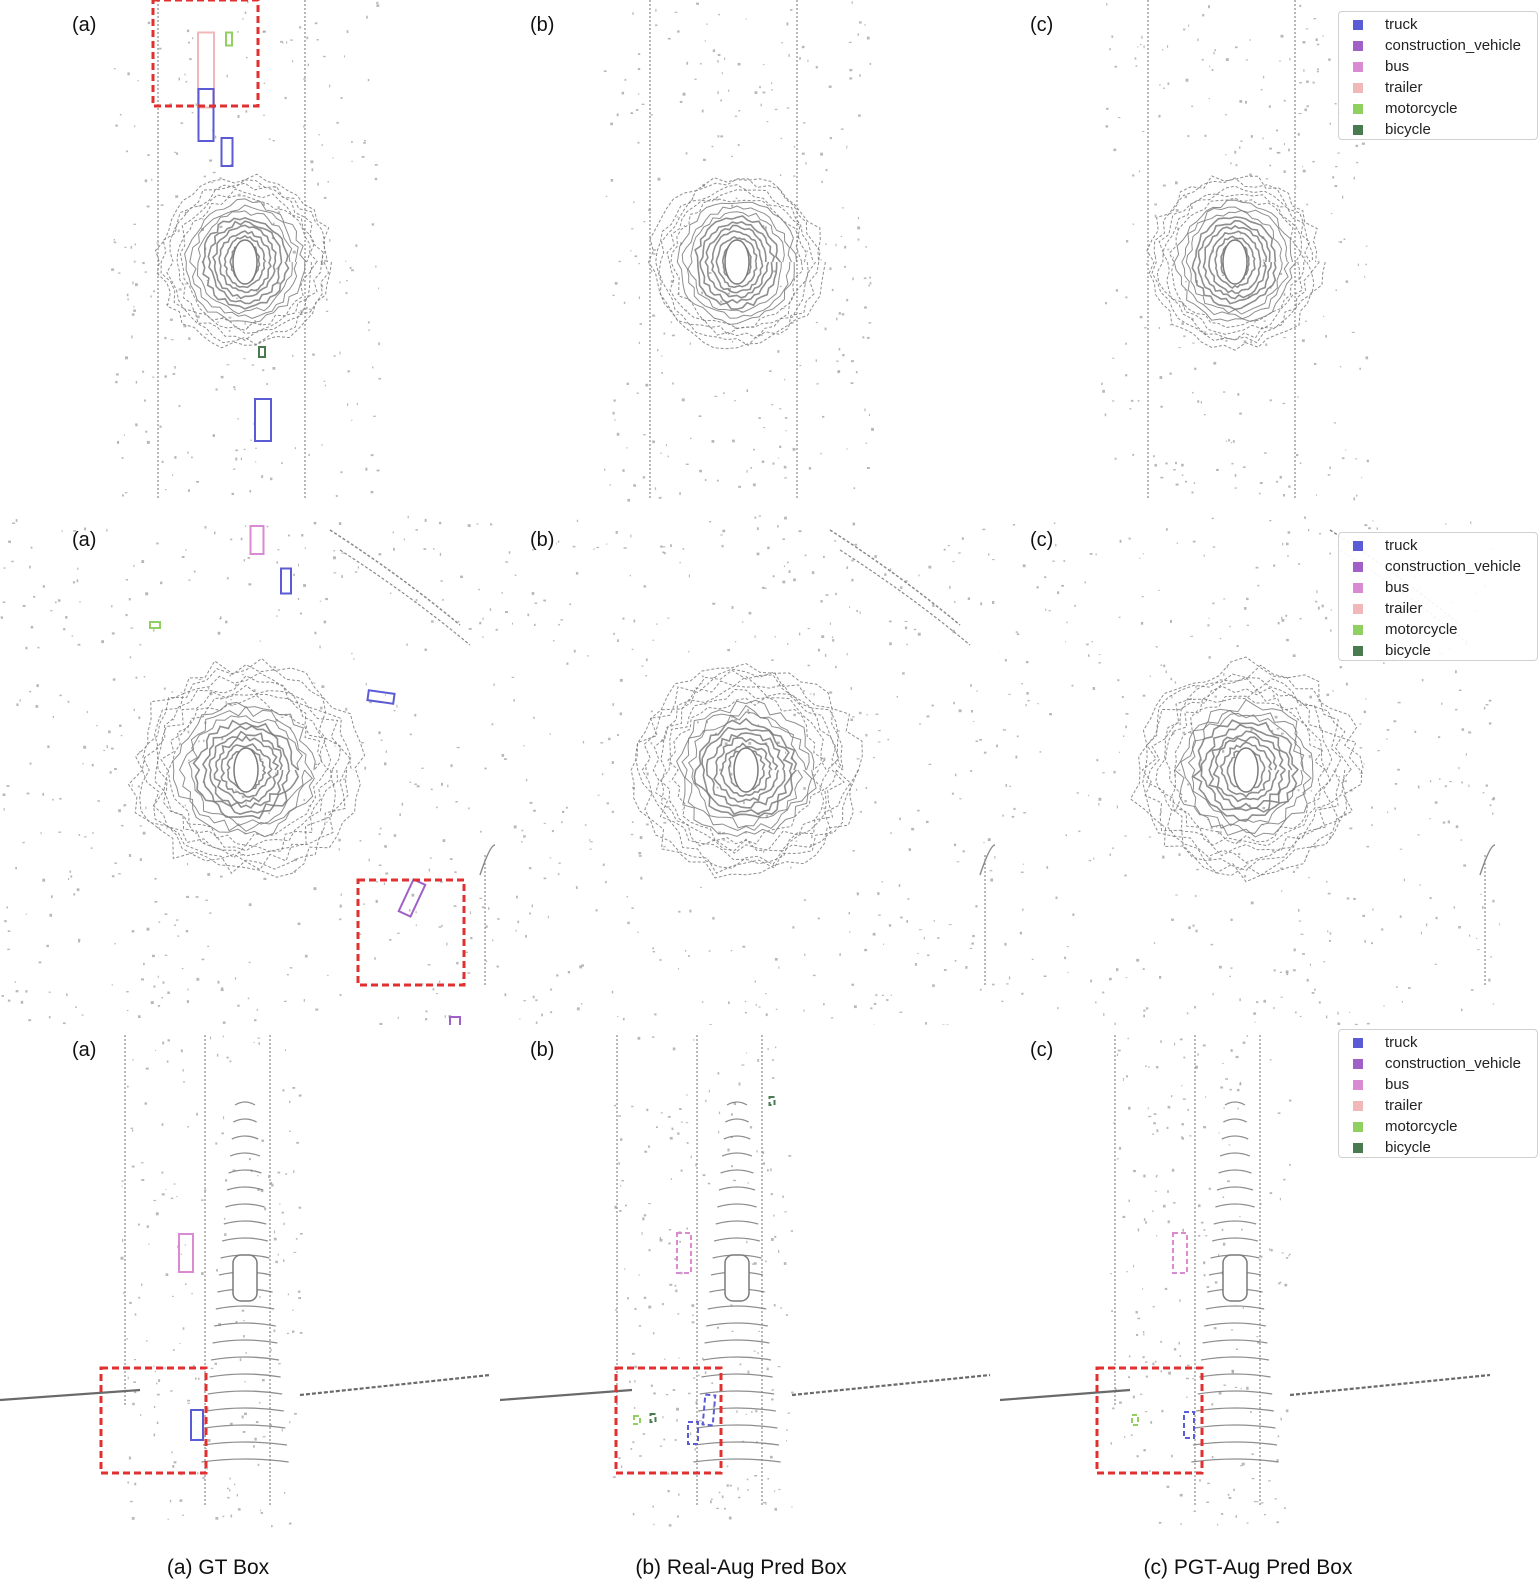  Describe the element at coordinates (250, 1280) in the screenshot. I see `panel-row-3-col-1: (a)` at that location.